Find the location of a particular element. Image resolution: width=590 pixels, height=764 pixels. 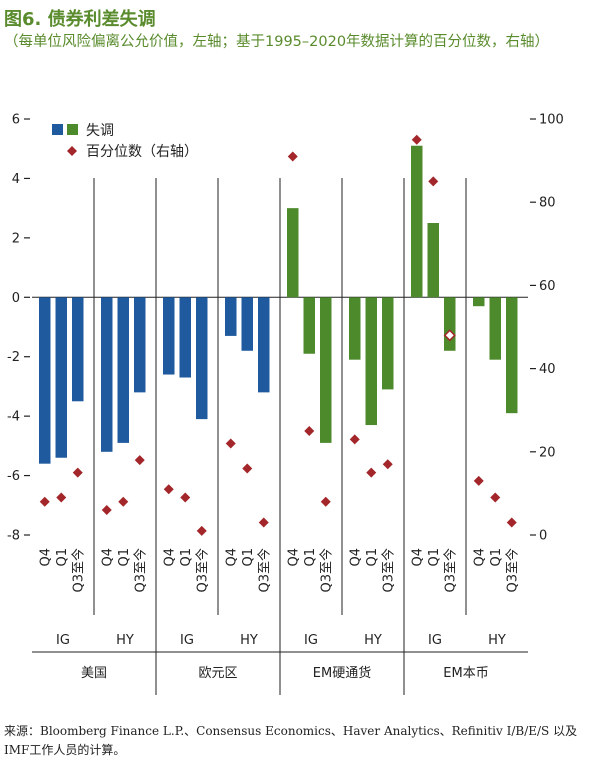

left-tick-label: 6 is located at coordinates (16, 120).